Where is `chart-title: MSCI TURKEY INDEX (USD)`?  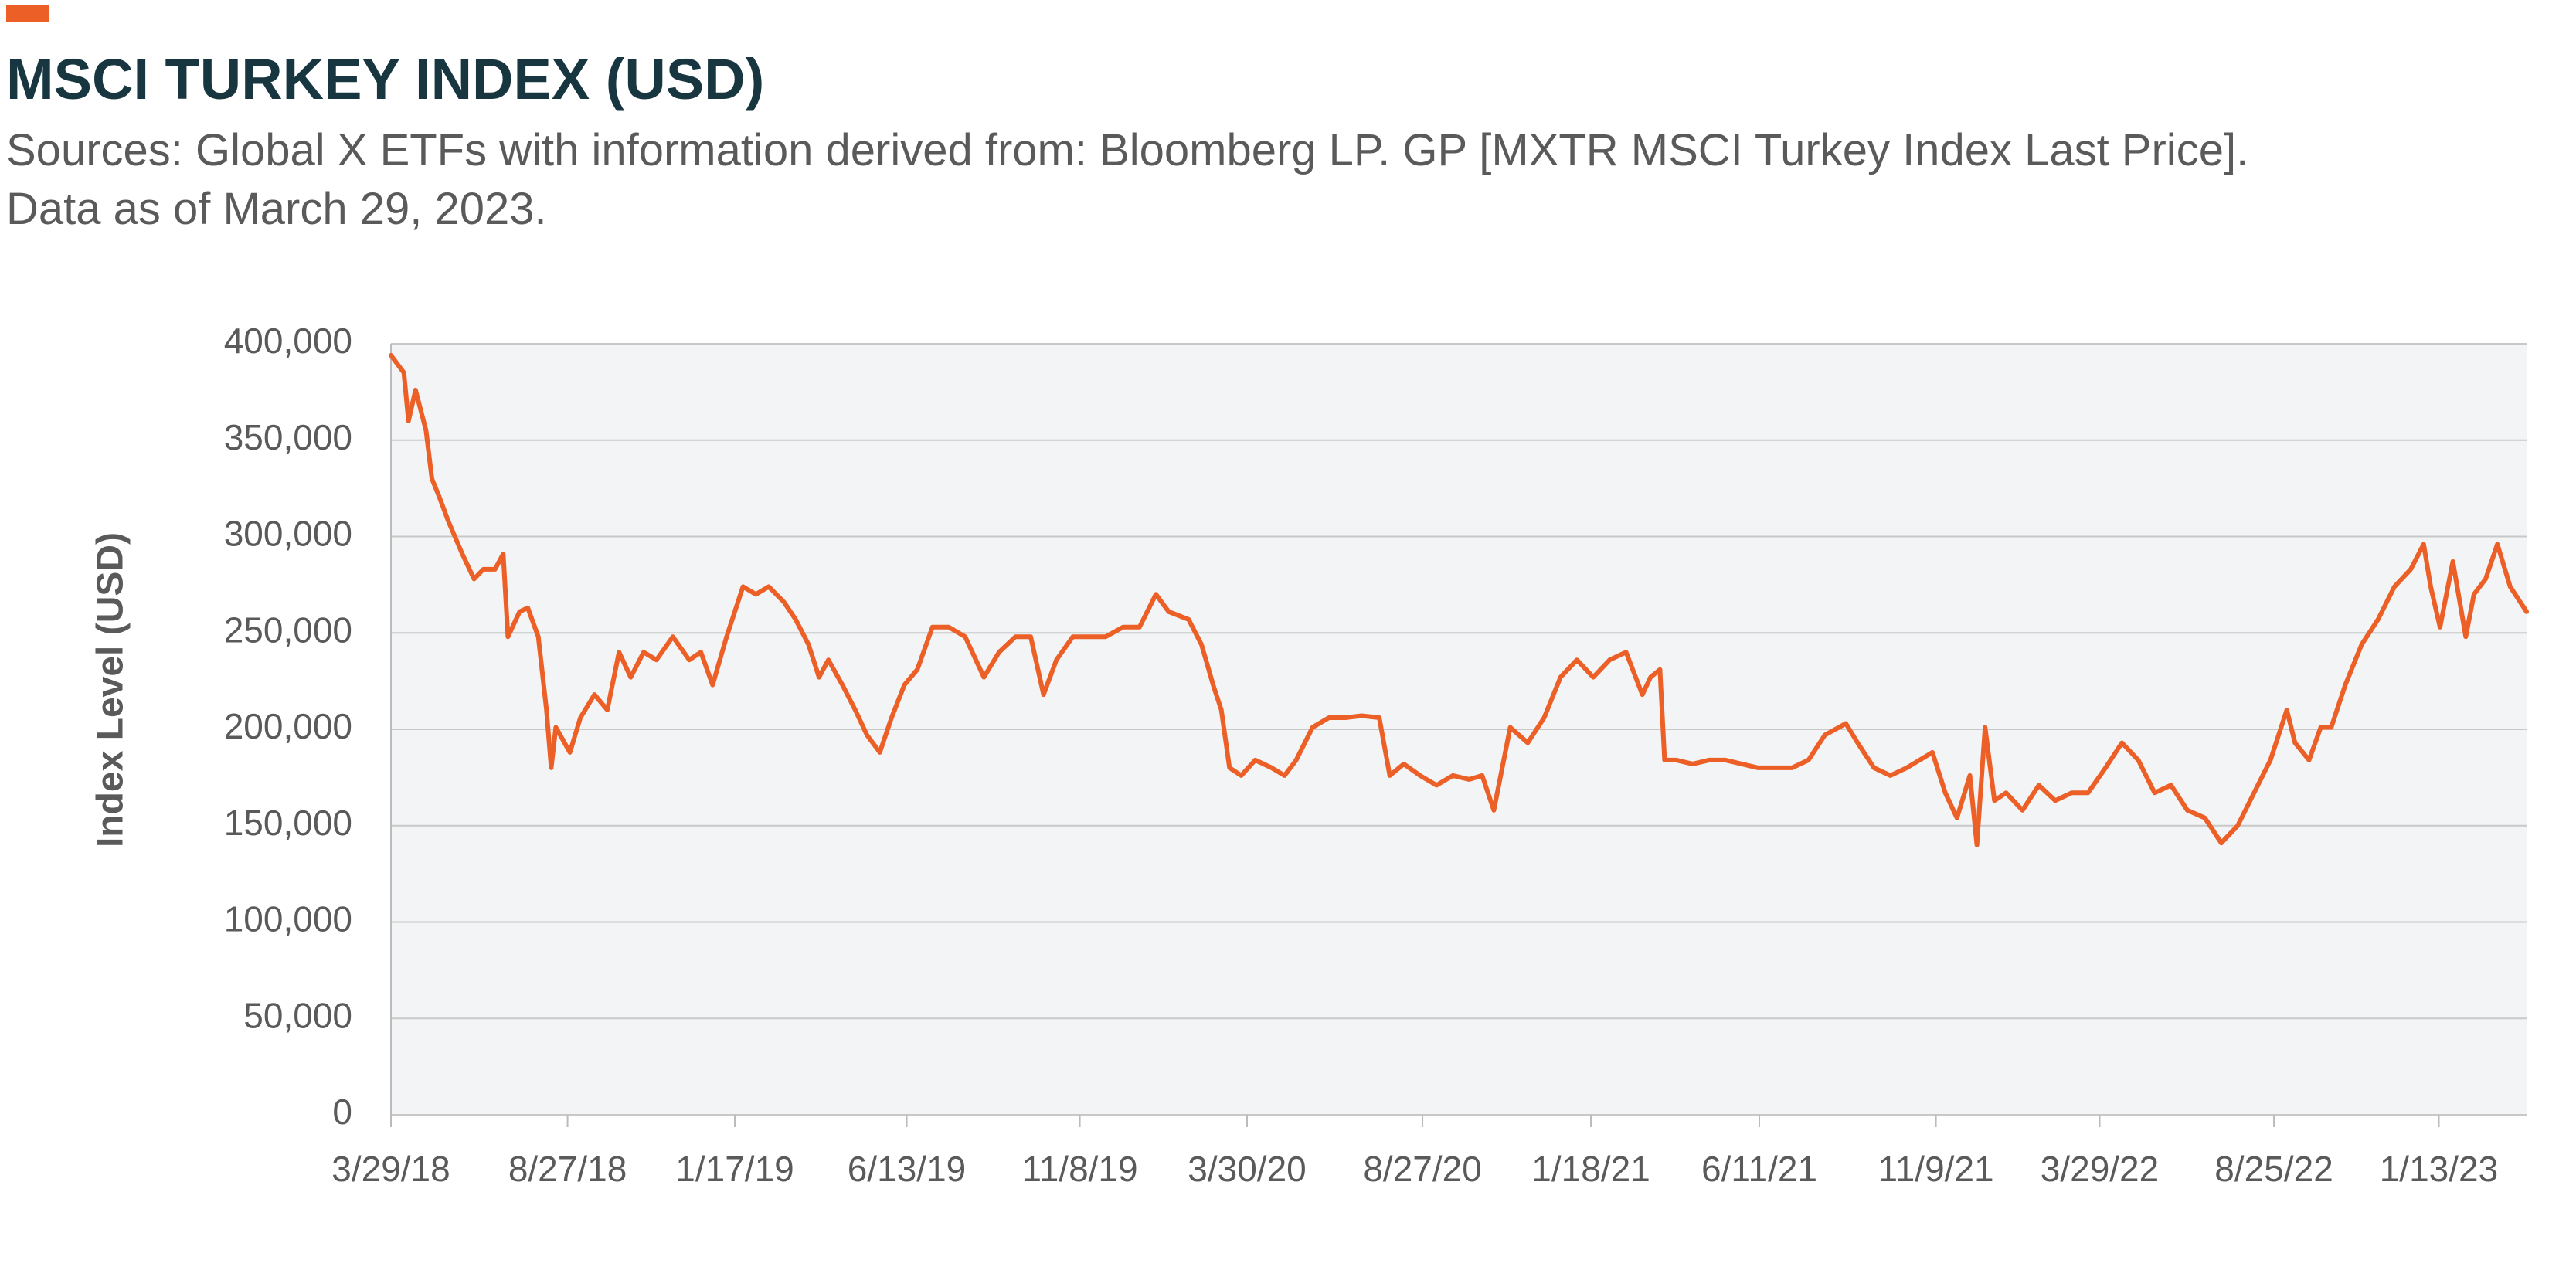
chart-title: MSCI TURKEY INDEX (USD) is located at coordinates (385, 79).